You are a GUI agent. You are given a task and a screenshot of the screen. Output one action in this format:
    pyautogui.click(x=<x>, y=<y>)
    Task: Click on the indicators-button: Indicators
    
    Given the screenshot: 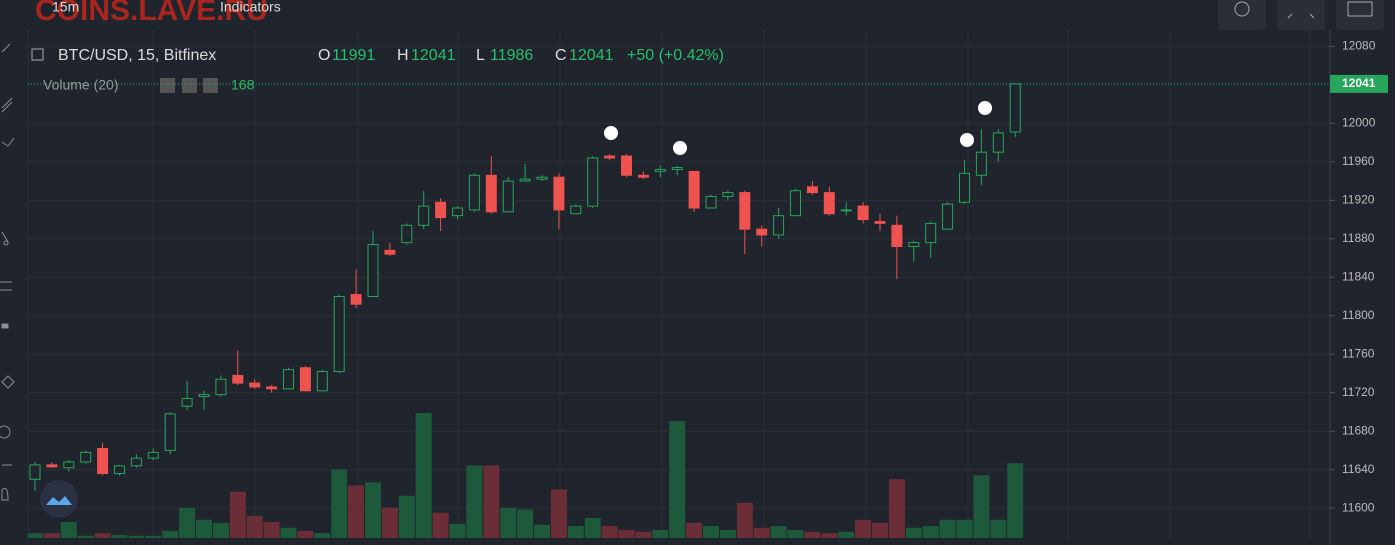 What is the action you would take?
    pyautogui.click(x=250, y=7)
    